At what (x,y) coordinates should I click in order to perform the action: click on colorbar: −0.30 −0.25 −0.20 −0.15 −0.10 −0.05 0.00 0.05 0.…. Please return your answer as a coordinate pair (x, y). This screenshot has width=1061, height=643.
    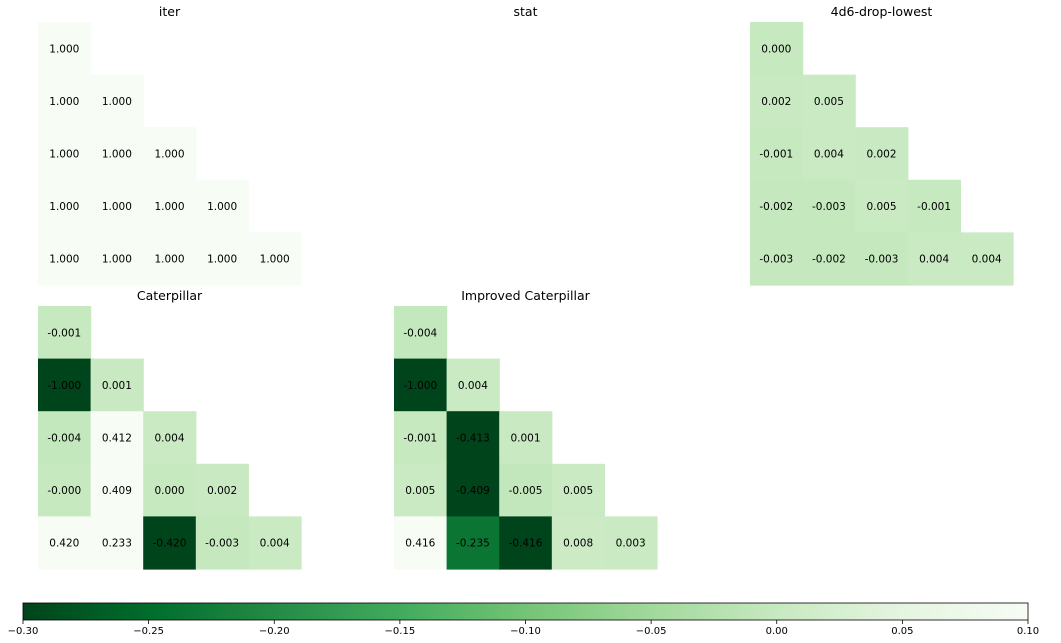
    Looking at the image, I should click on (523, 619).